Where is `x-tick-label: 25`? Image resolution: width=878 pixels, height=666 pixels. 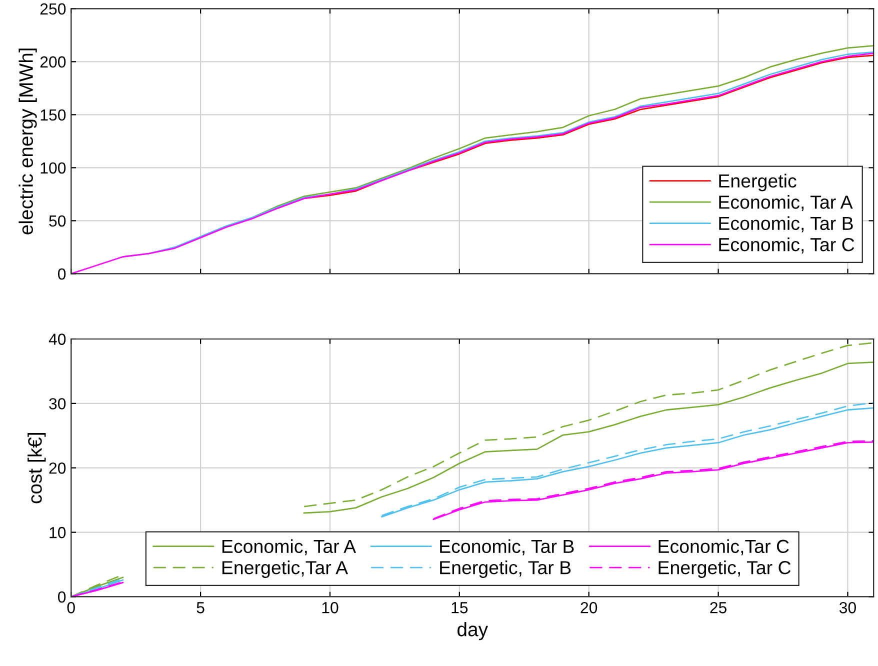 x-tick-label: 25 is located at coordinates (718, 608).